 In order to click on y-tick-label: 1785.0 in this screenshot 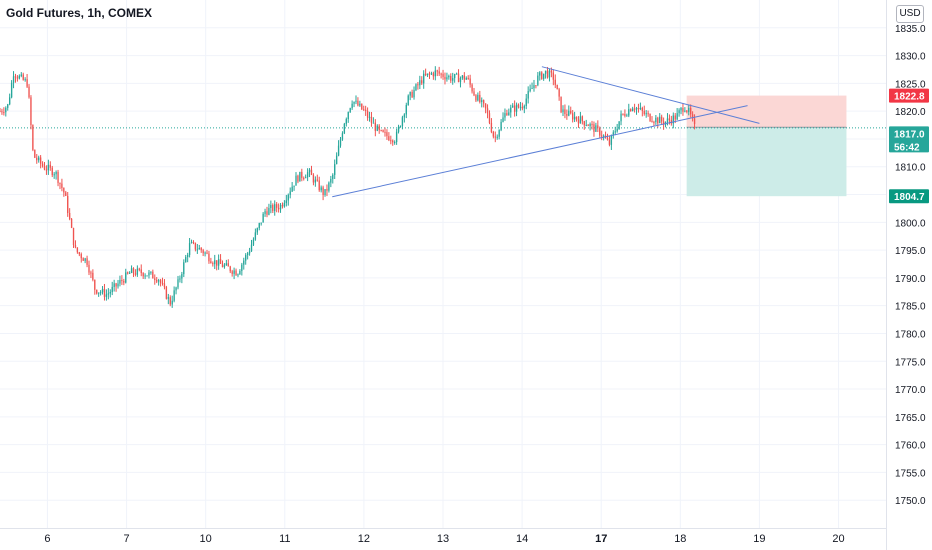, I will do `click(910, 307)`.